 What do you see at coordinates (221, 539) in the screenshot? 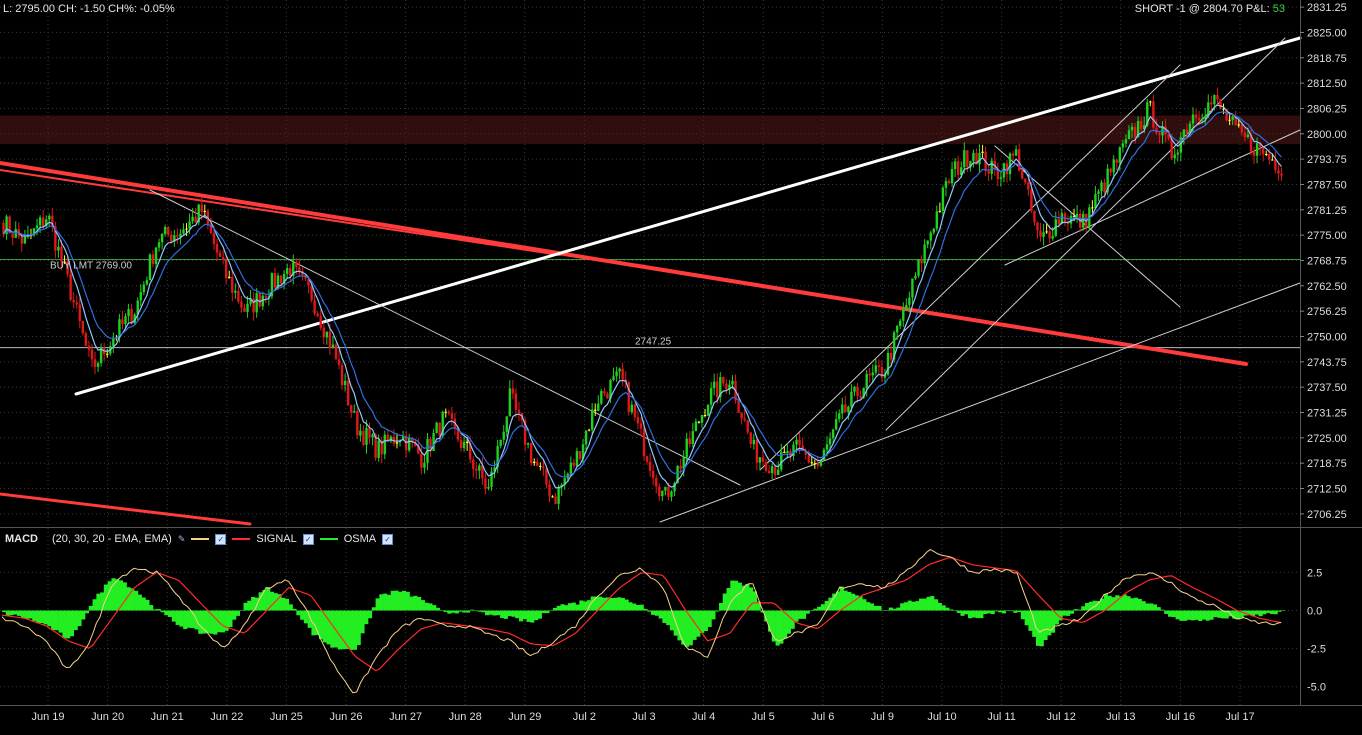
I see `macd-line-checkbox: ✓` at bounding box center [221, 539].